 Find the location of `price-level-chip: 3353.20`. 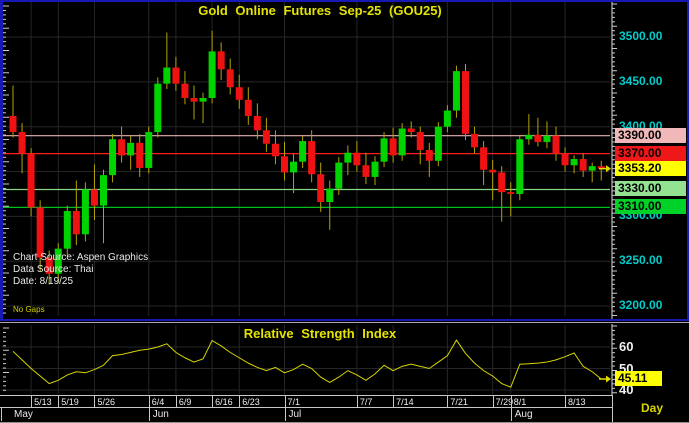

price-level-chip: 3353.20 is located at coordinates (650, 168).